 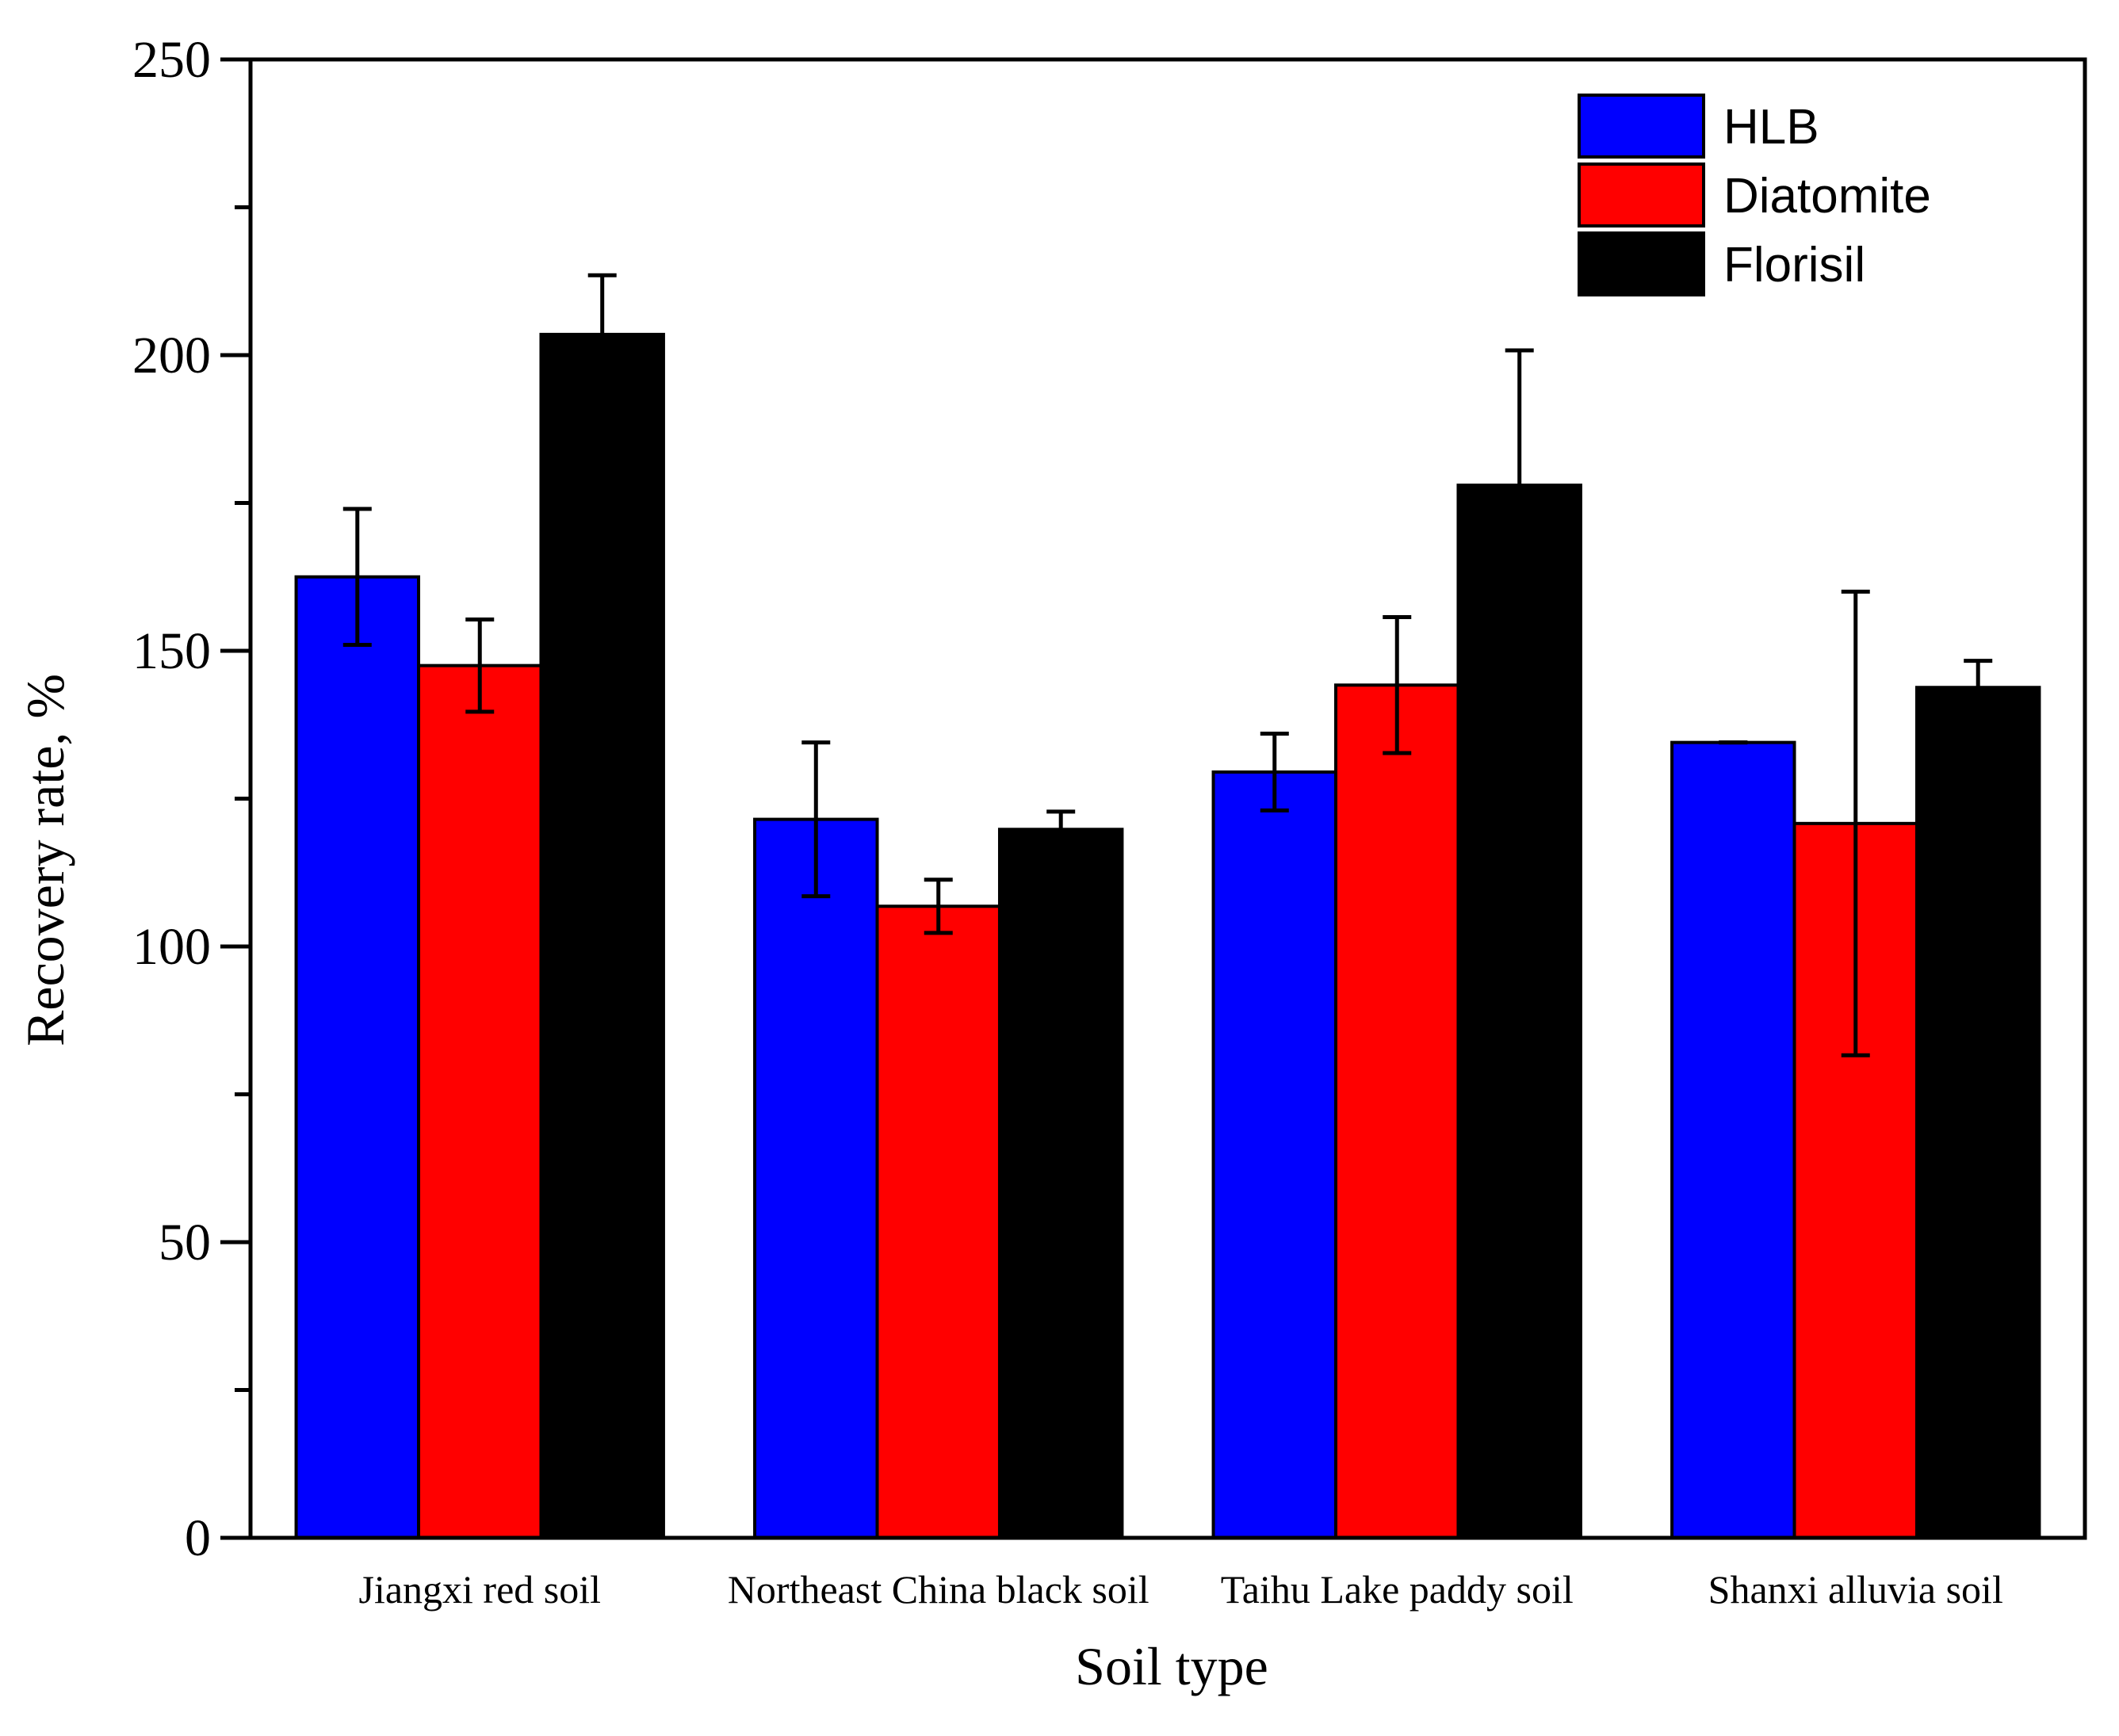 I want to click on y-axis-title: Recovery rate, %, so click(x=45, y=860).